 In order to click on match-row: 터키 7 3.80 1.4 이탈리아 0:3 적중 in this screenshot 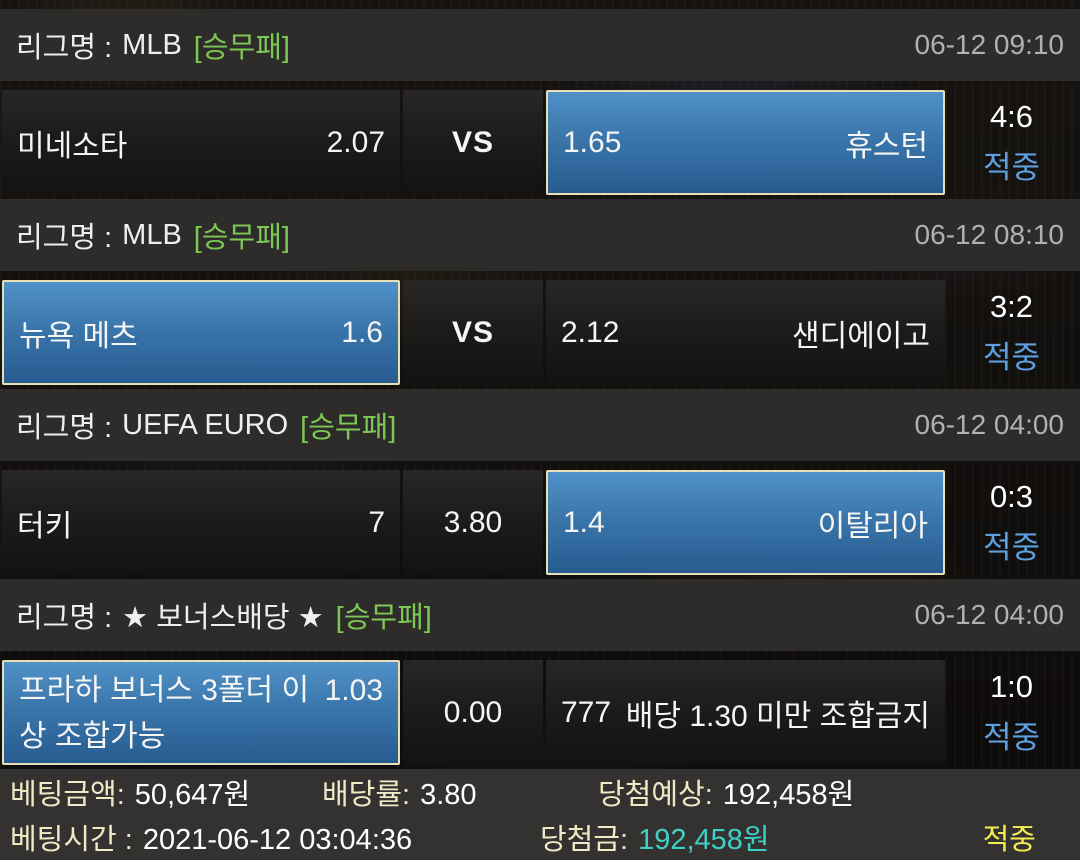, I will do `click(540, 522)`.